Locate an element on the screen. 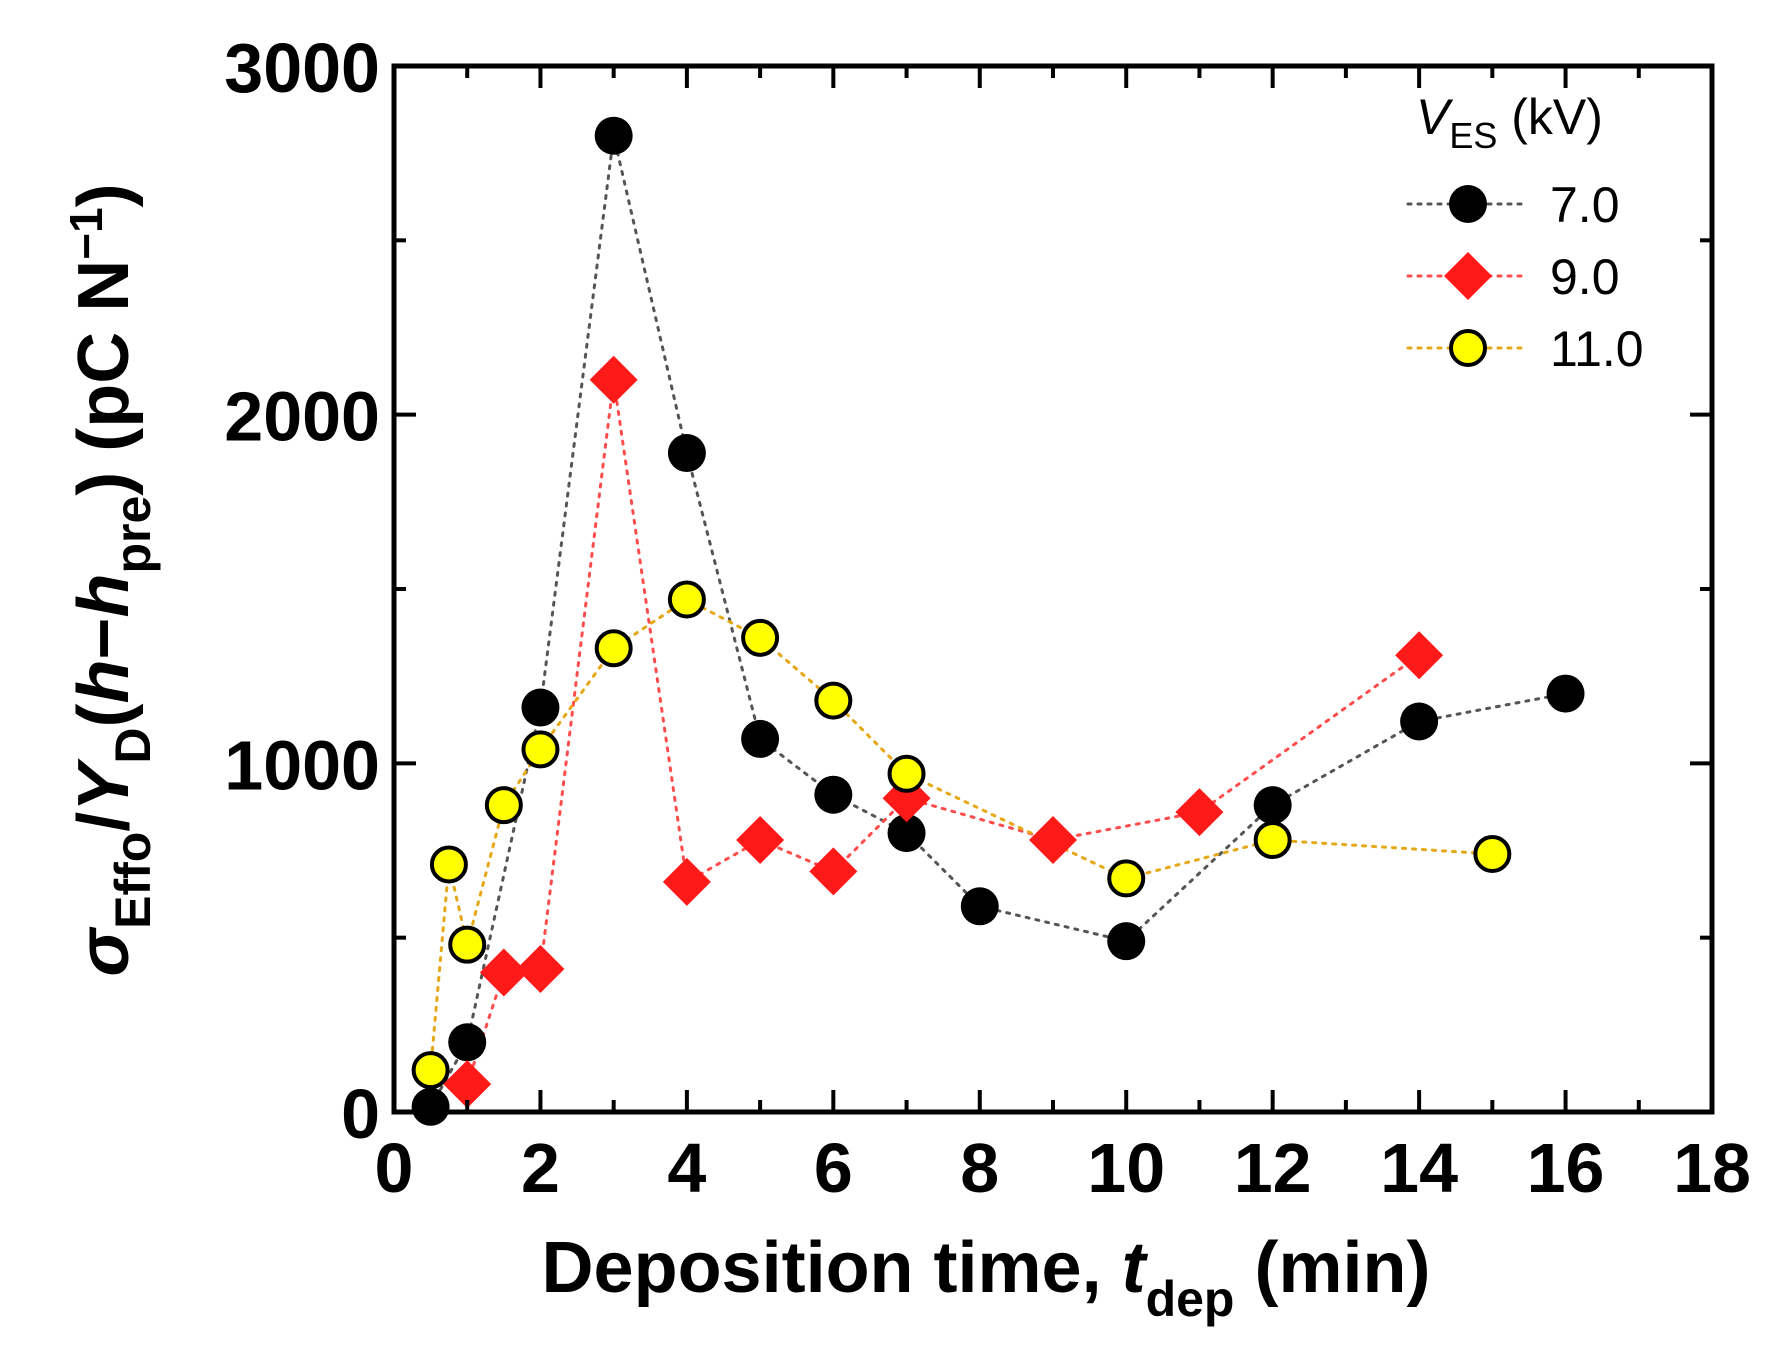 The height and width of the screenshot is (1353, 1768). y-tick-label: 3000 is located at coordinates (302, 68).